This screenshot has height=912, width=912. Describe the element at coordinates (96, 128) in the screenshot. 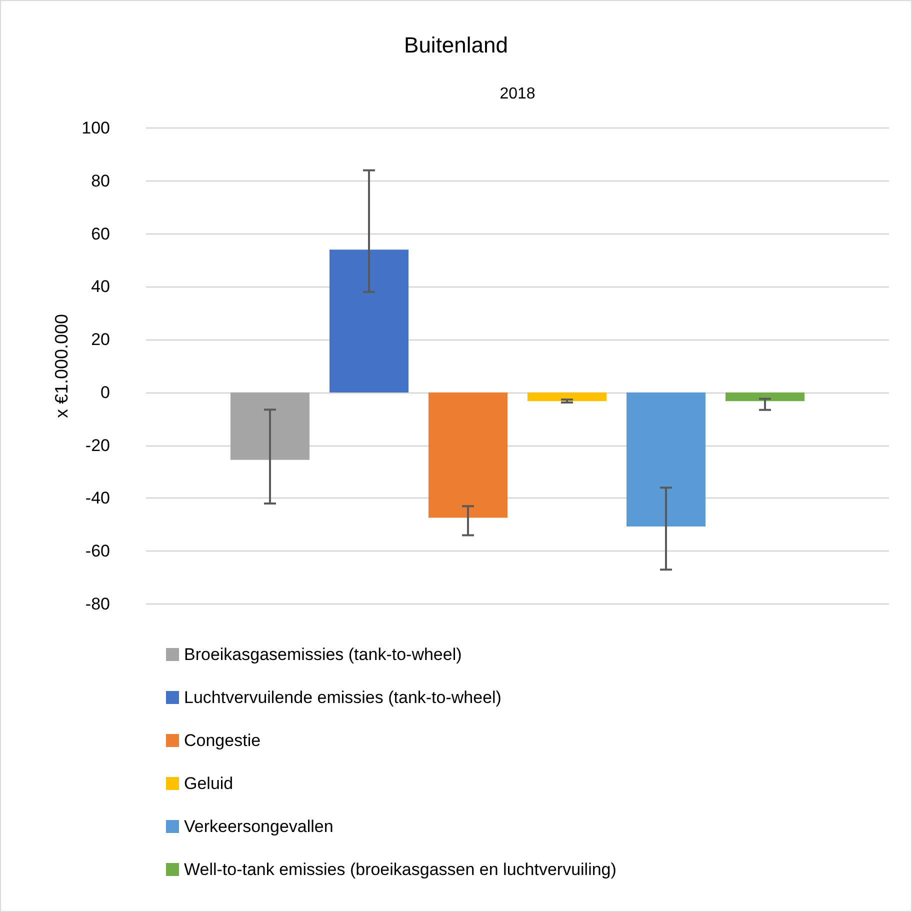

I see `y-tick-label: 100` at that location.